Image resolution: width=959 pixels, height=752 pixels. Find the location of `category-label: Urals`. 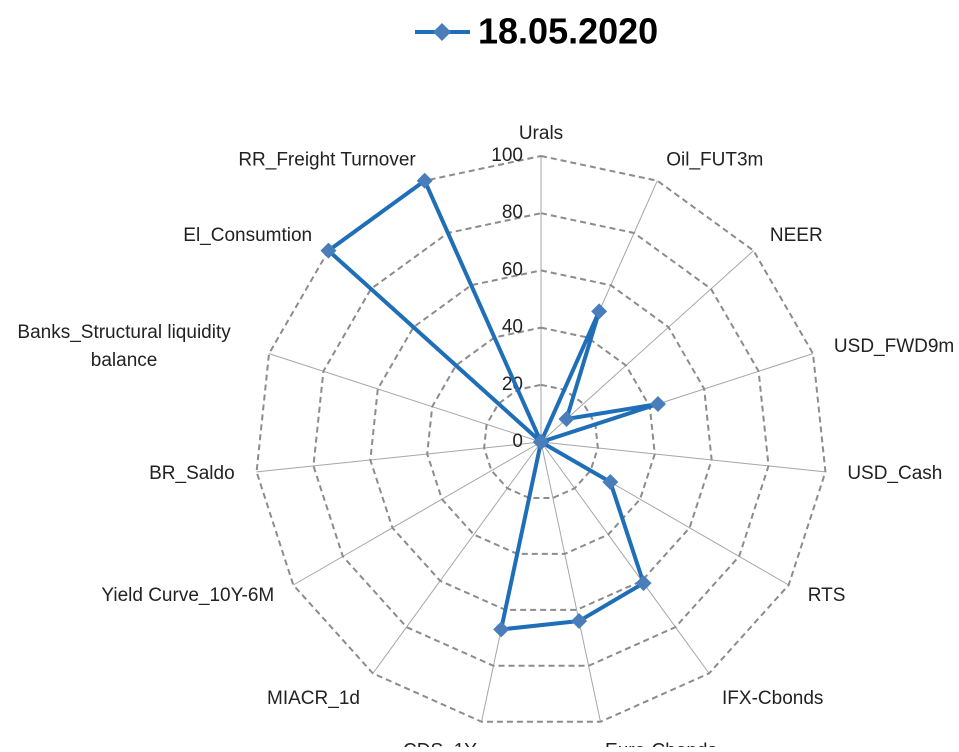

category-label: Urals is located at coordinates (541, 133).